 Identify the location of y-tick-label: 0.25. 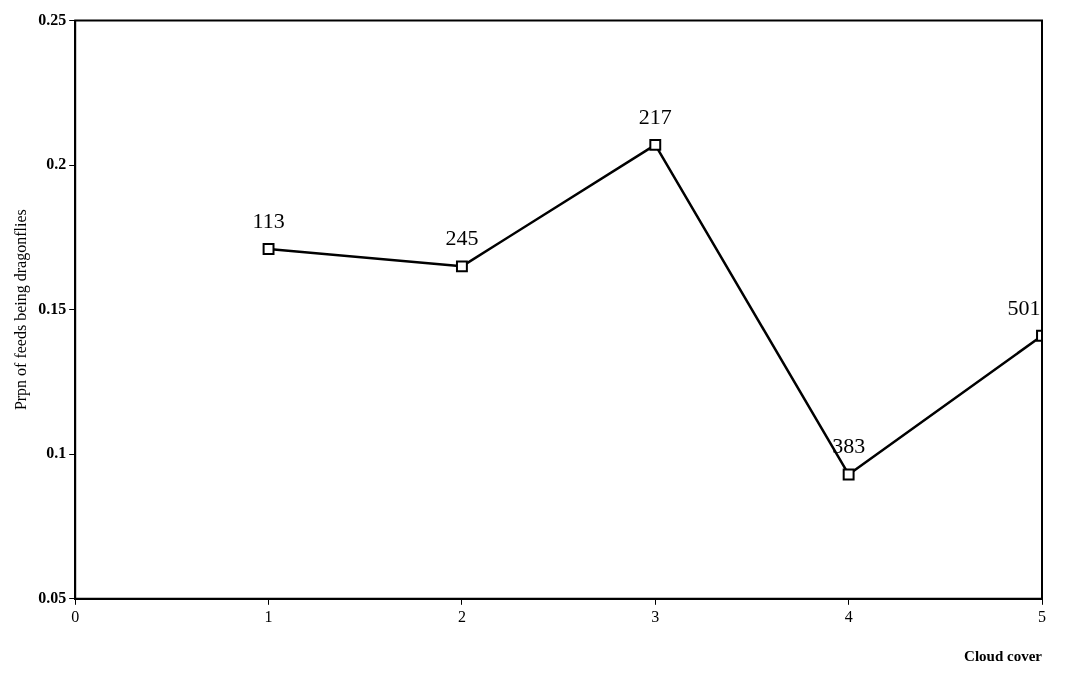
(52, 19).